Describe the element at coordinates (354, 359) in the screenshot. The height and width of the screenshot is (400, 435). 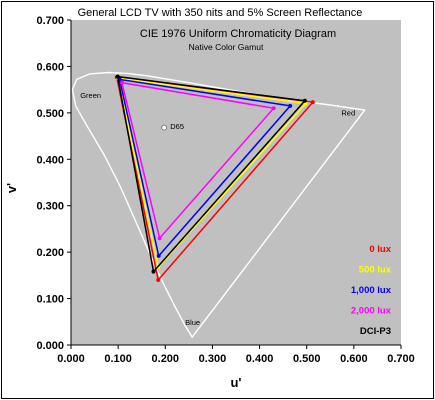
I see `x-tick-label: 0.600` at that location.